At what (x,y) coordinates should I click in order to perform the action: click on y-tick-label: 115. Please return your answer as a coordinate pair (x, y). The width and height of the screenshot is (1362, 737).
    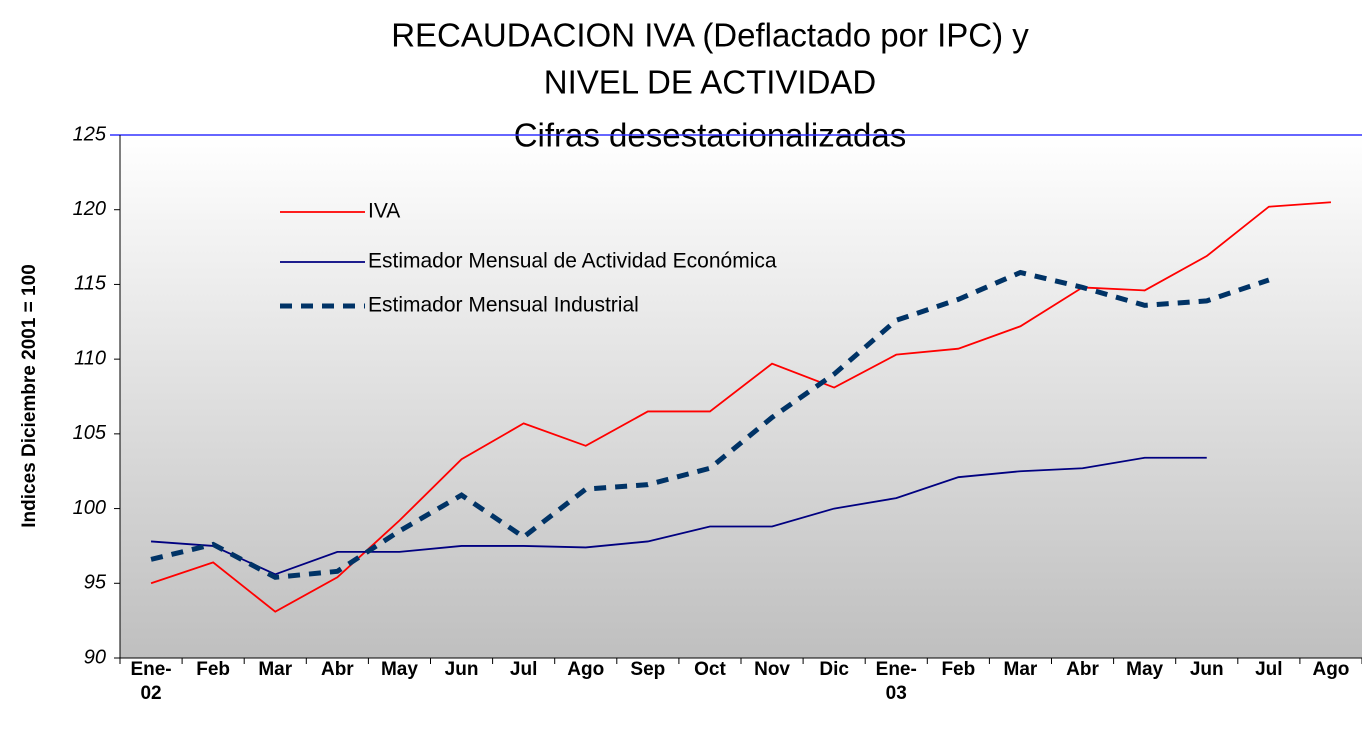
    Looking at the image, I should click on (90, 284).